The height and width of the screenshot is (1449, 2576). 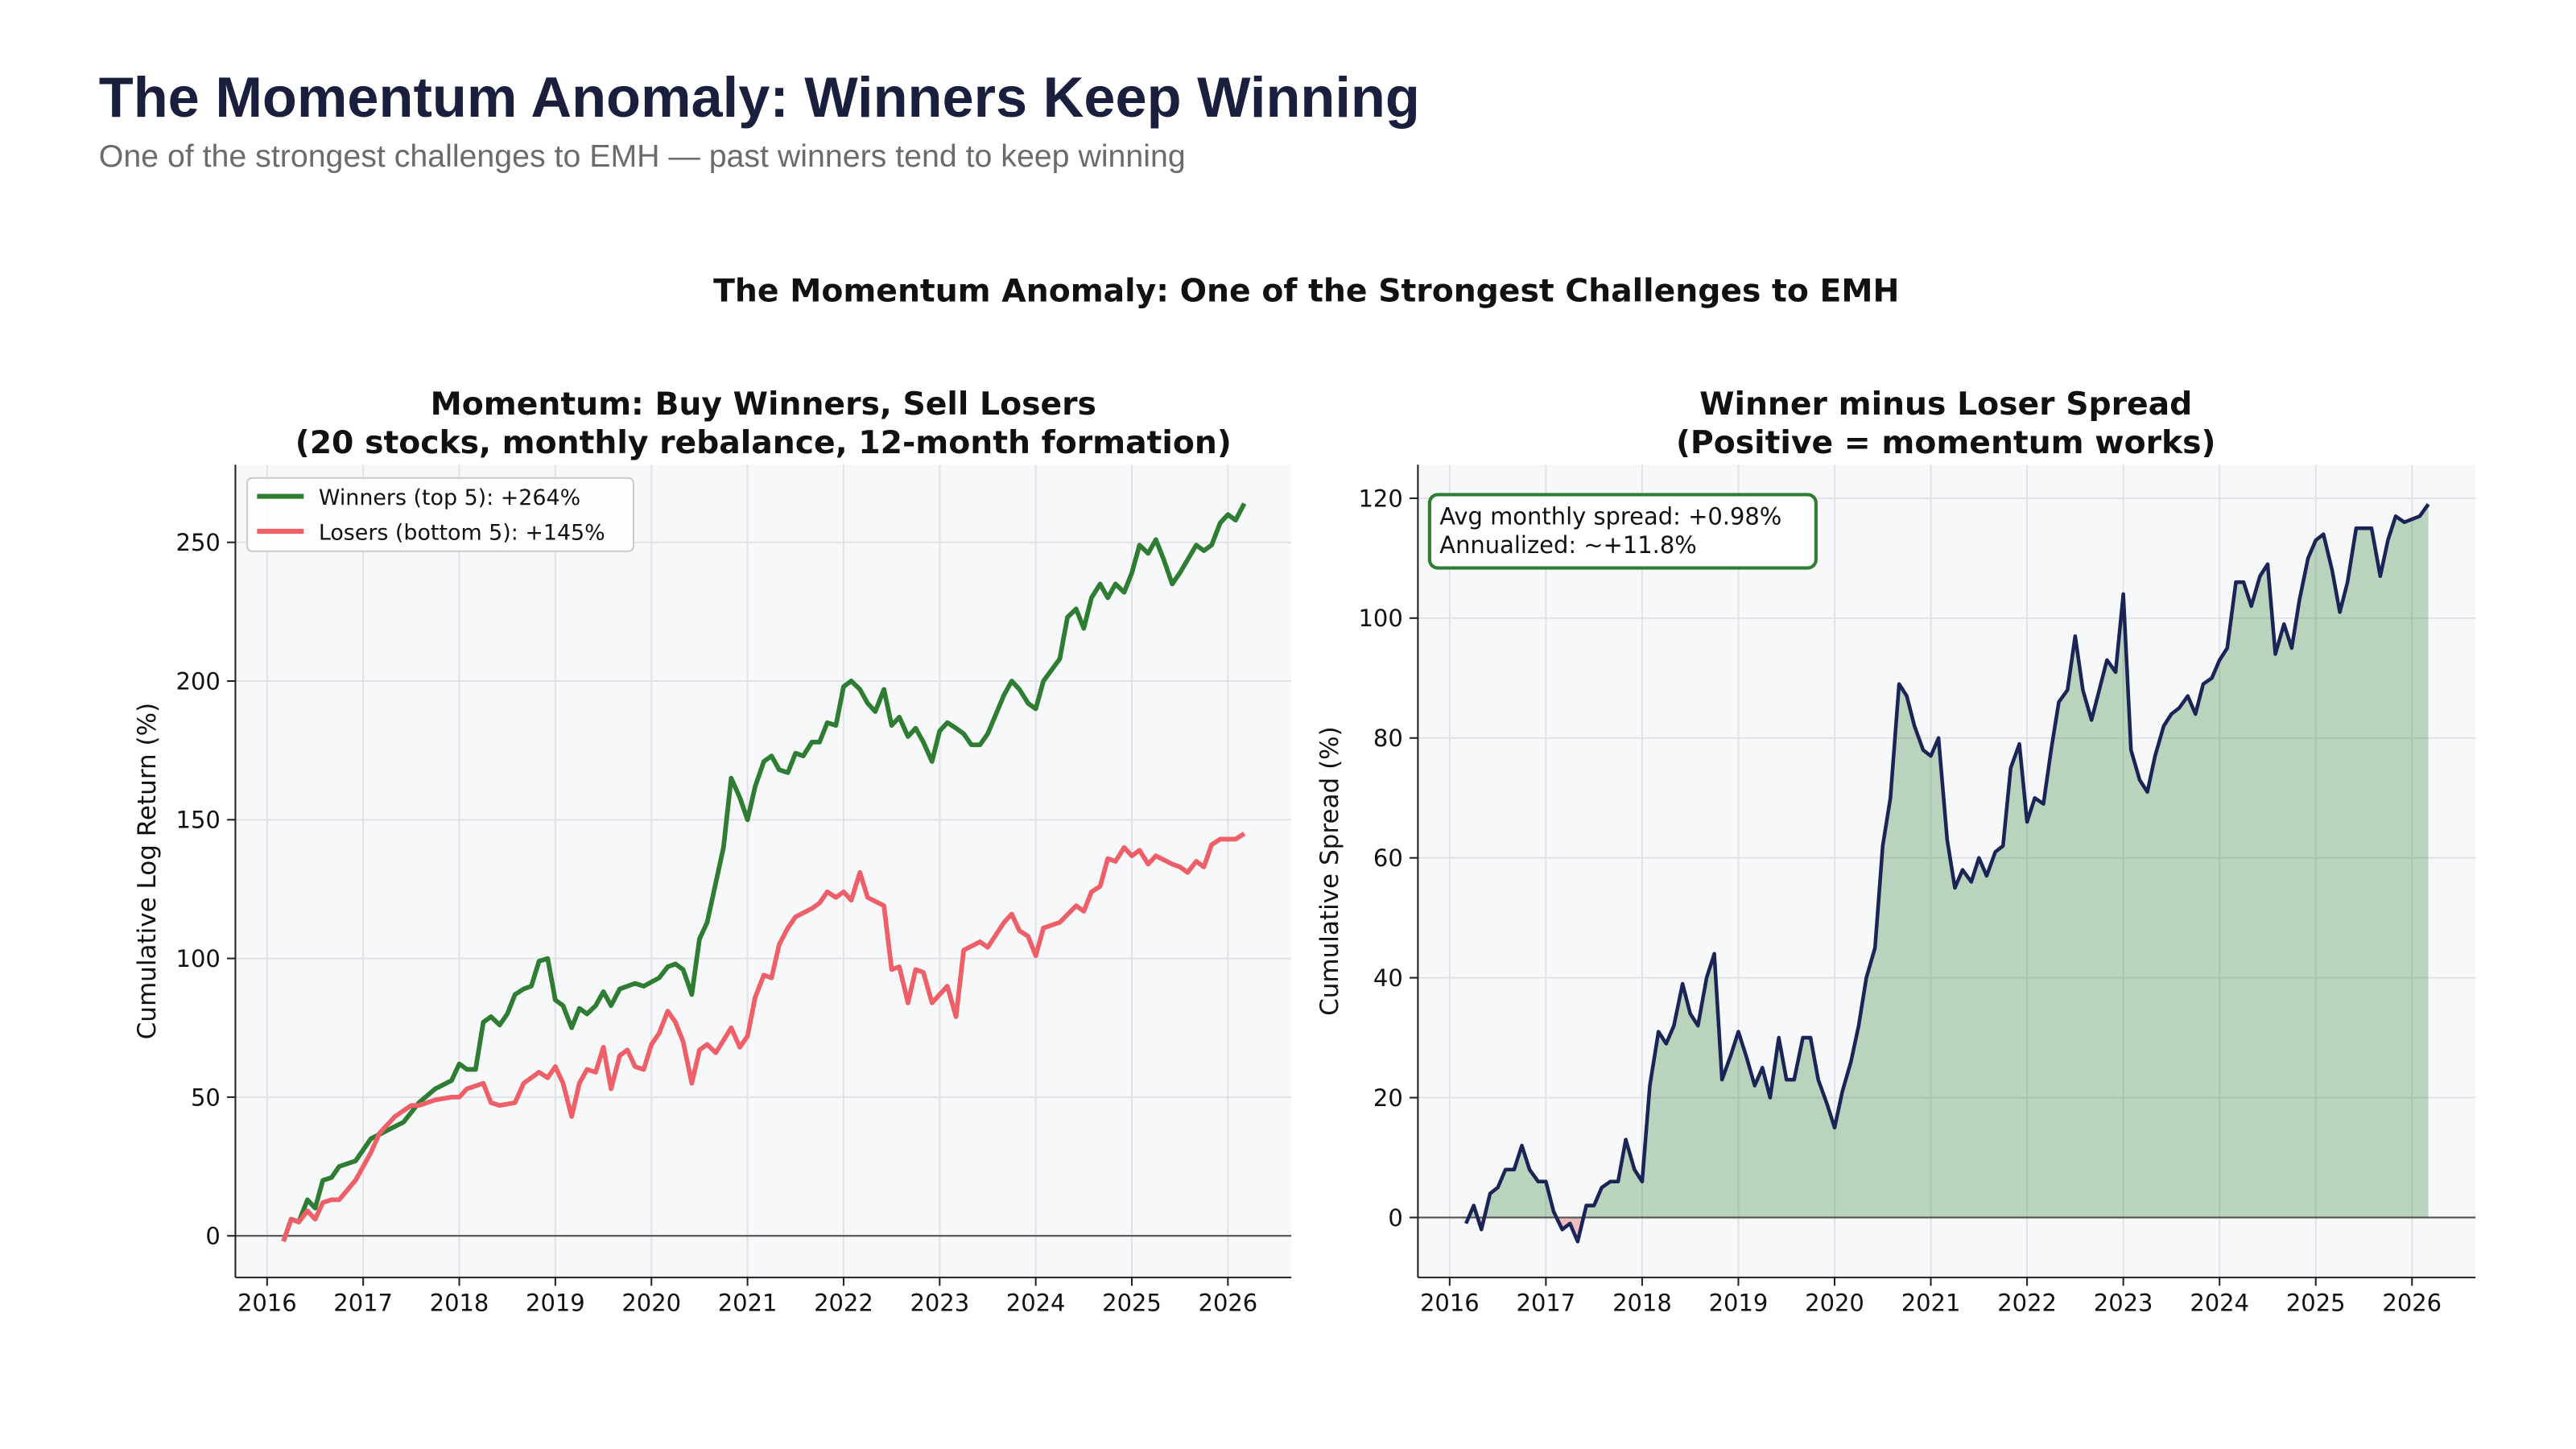 I want to click on y-axis-label: Cumulative Spread (%), so click(x=1329, y=871).